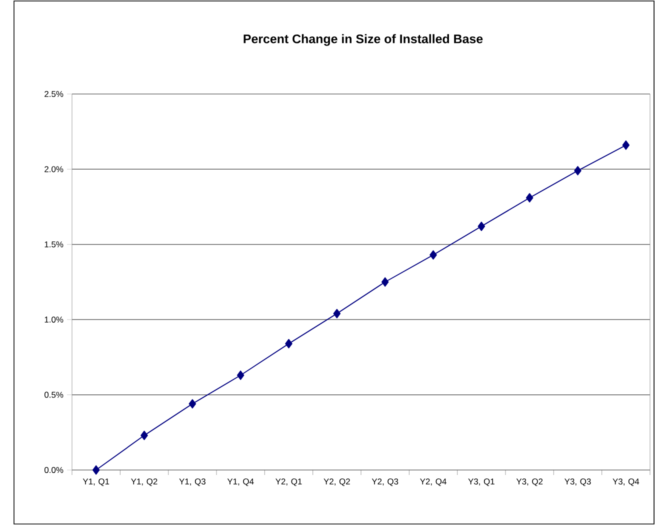 Image resolution: width=655 pixels, height=528 pixels. I want to click on x-tick-label: Y1, Q2, so click(144, 482).